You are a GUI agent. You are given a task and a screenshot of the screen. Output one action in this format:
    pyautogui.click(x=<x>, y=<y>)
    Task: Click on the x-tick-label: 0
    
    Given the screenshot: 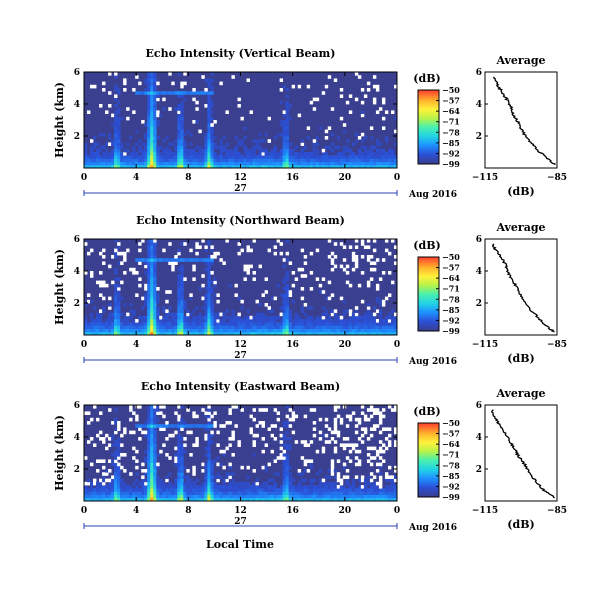 What is the action you would take?
    pyautogui.click(x=397, y=511)
    